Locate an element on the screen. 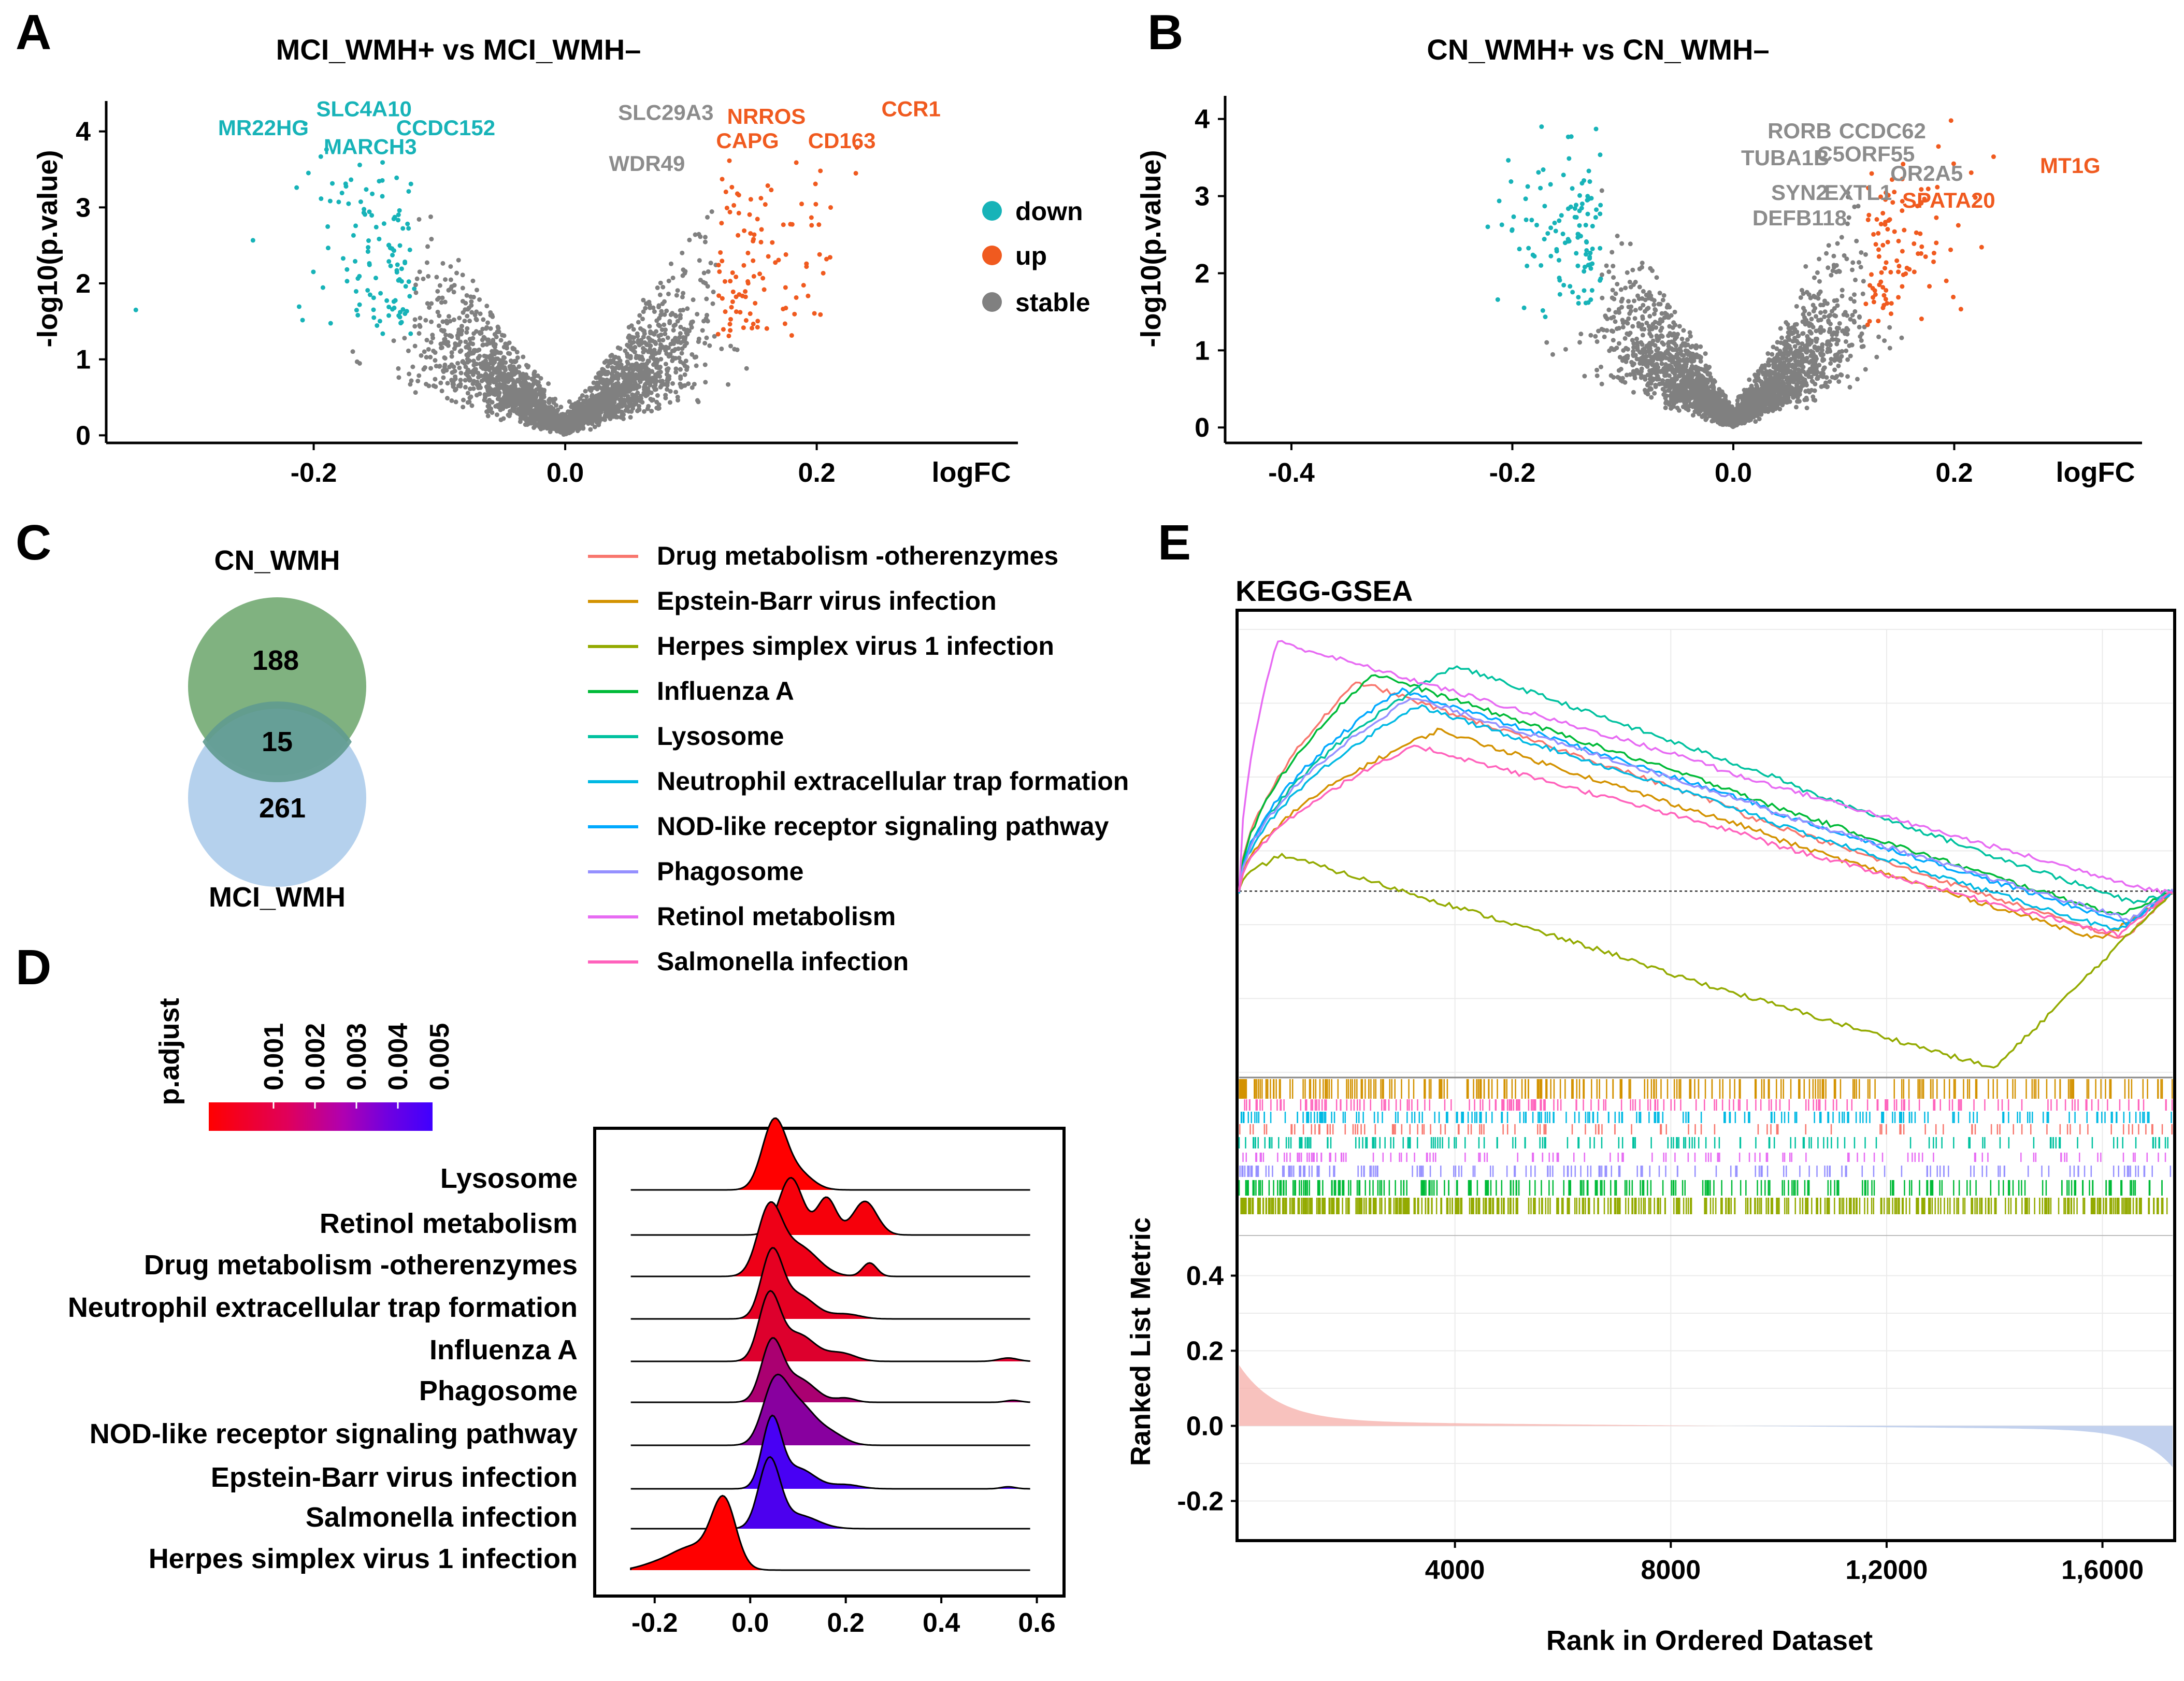 This screenshot has width=2184, height=1681. volcano-b-ylabel: -log10(p.value) is located at coordinates (1152, 248).